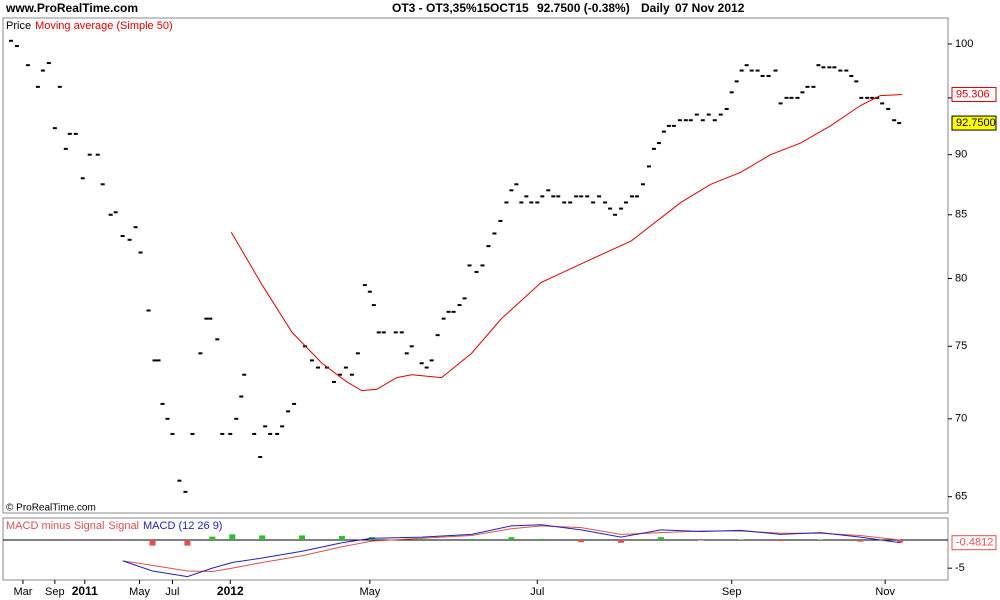 Image resolution: width=1000 pixels, height=600 pixels. I want to click on y-tick-label: 70, so click(961, 419).